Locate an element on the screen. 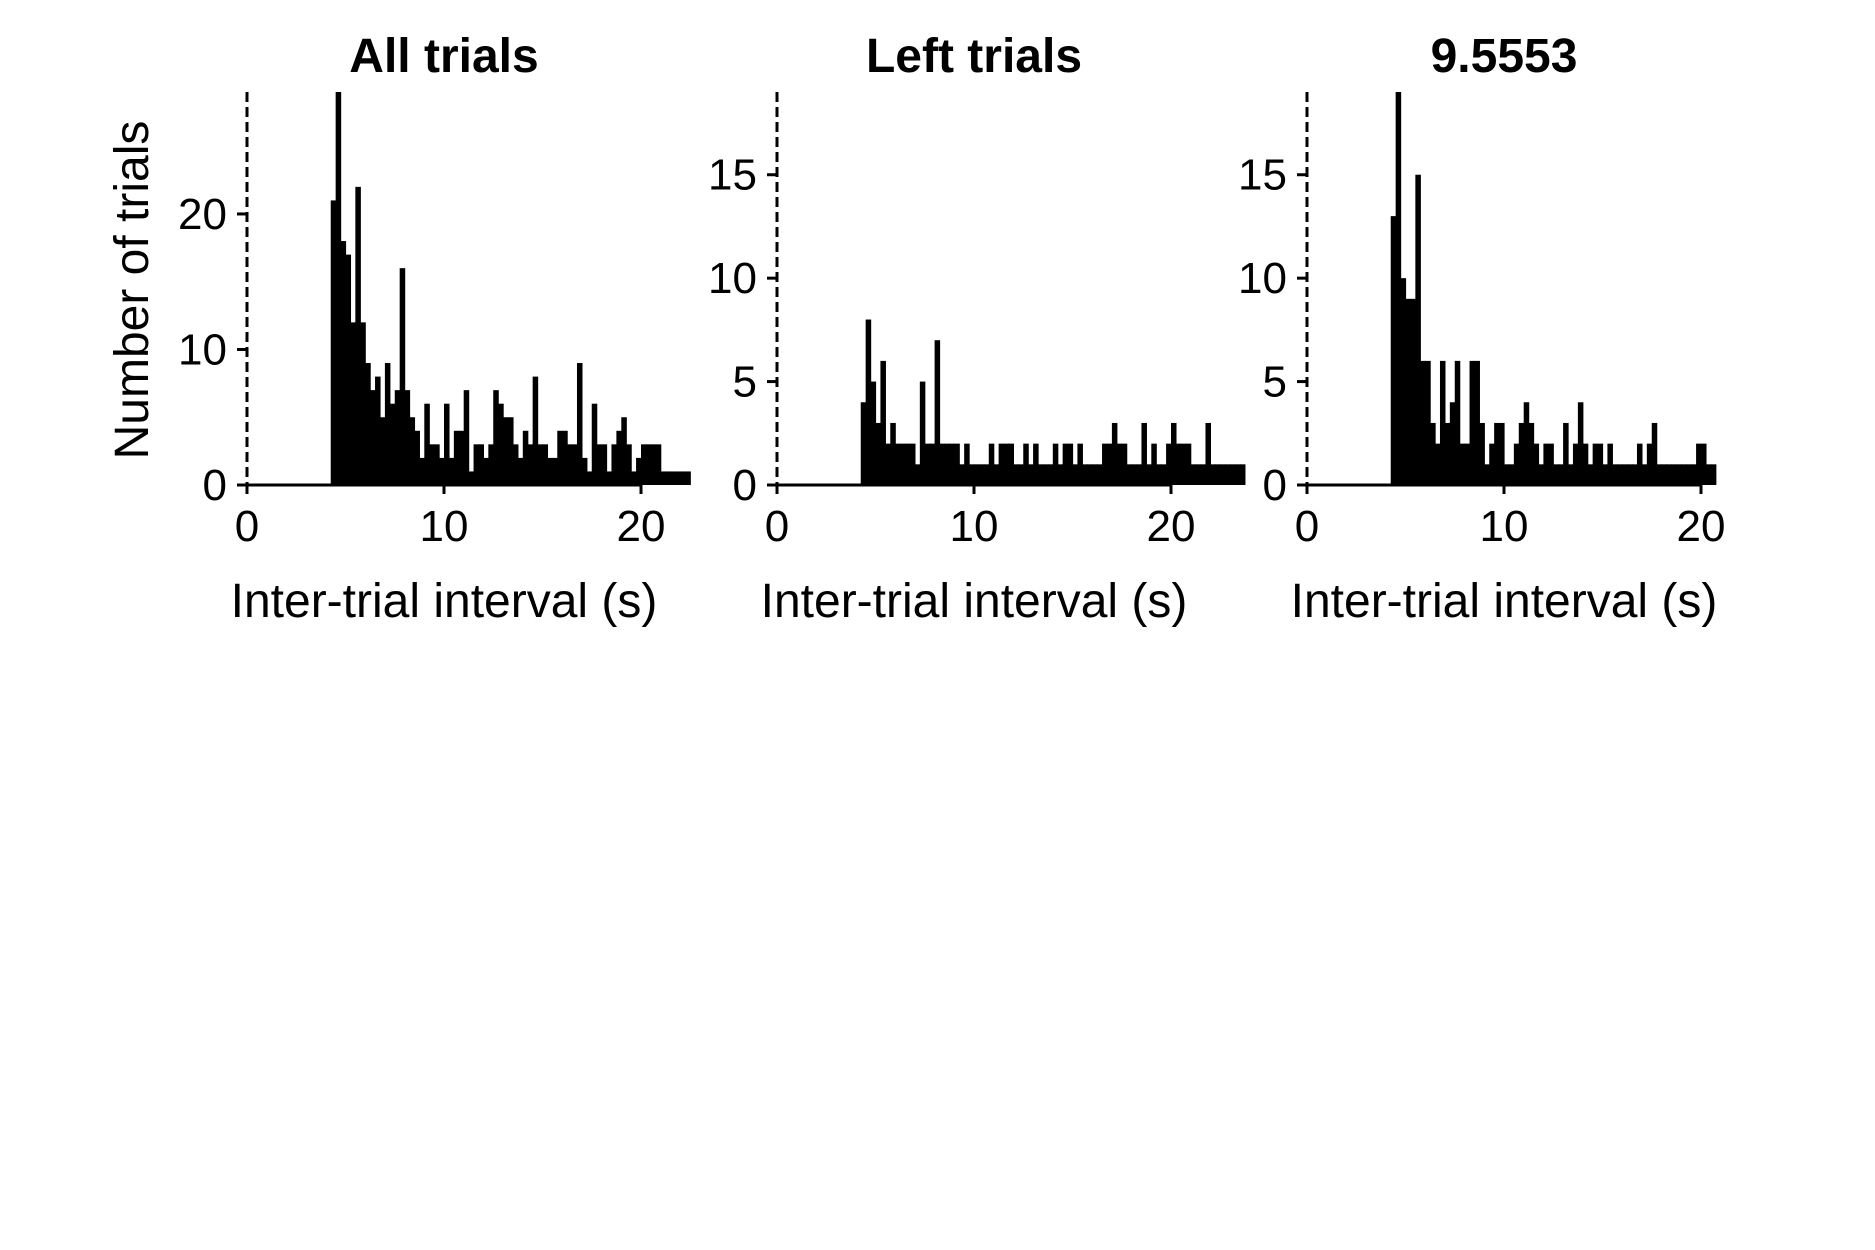  x-axis-label: Inter-trial interval (s) is located at coordinates (1504, 601).